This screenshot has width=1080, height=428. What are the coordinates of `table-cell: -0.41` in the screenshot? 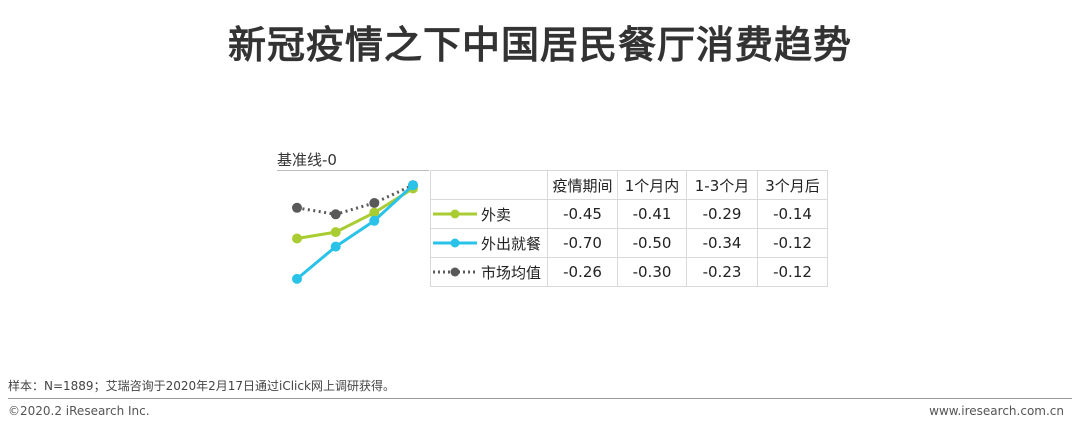 It's located at (652, 214).